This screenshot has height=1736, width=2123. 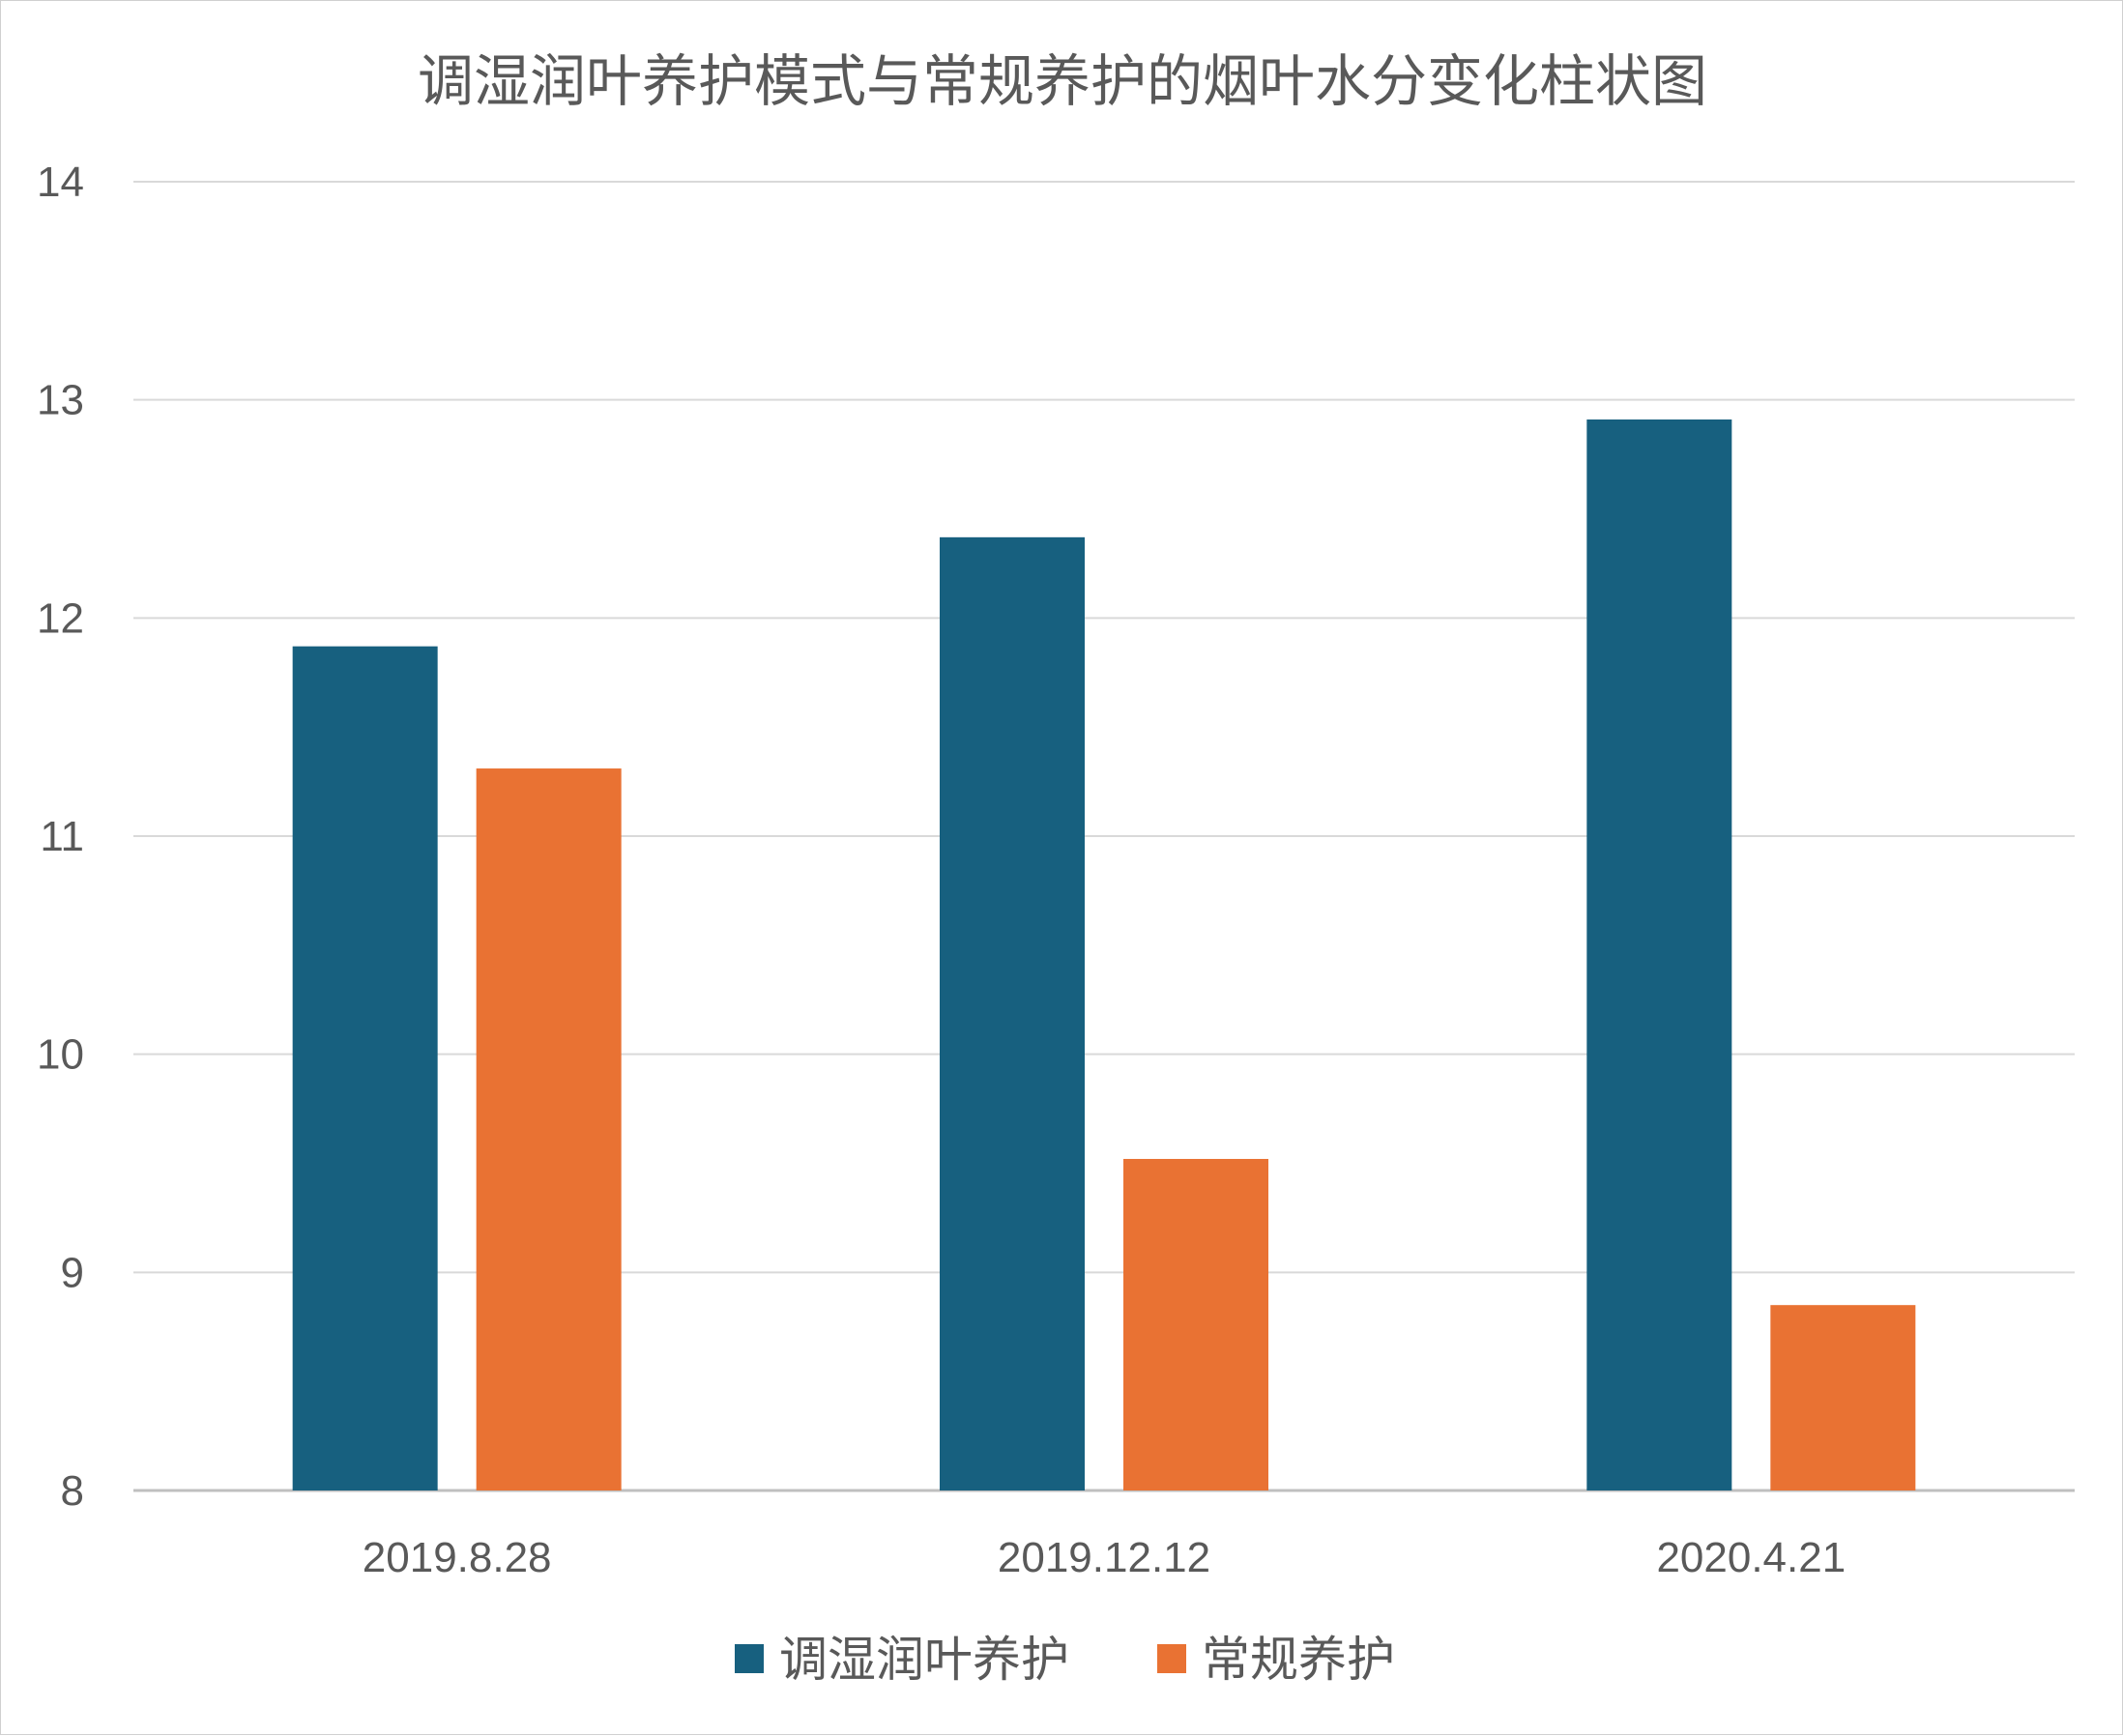 I want to click on y-tick-label: 10, so click(x=60, y=1055).